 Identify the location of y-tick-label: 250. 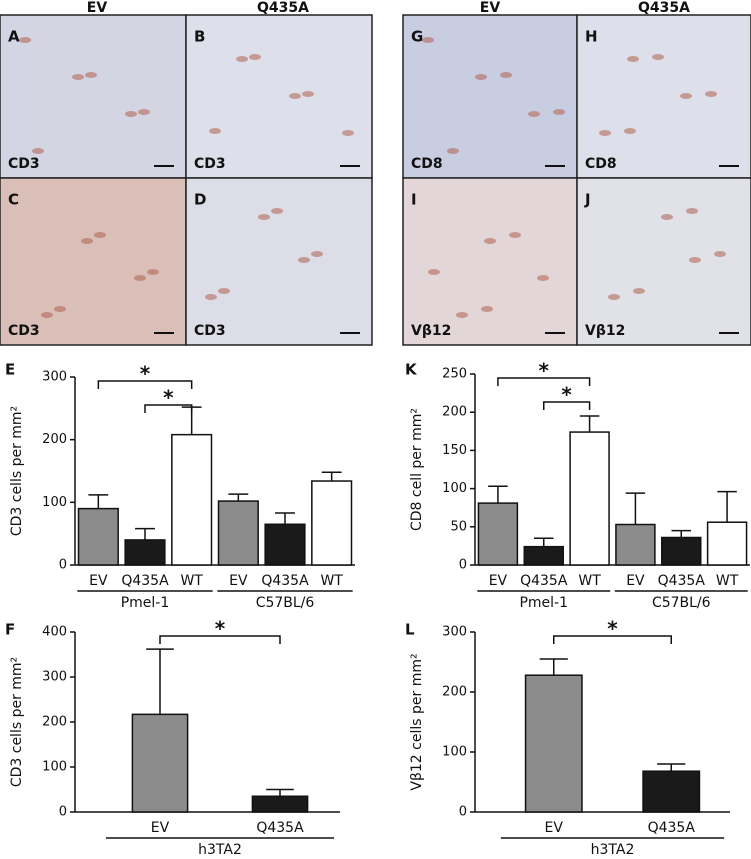
(454, 374).